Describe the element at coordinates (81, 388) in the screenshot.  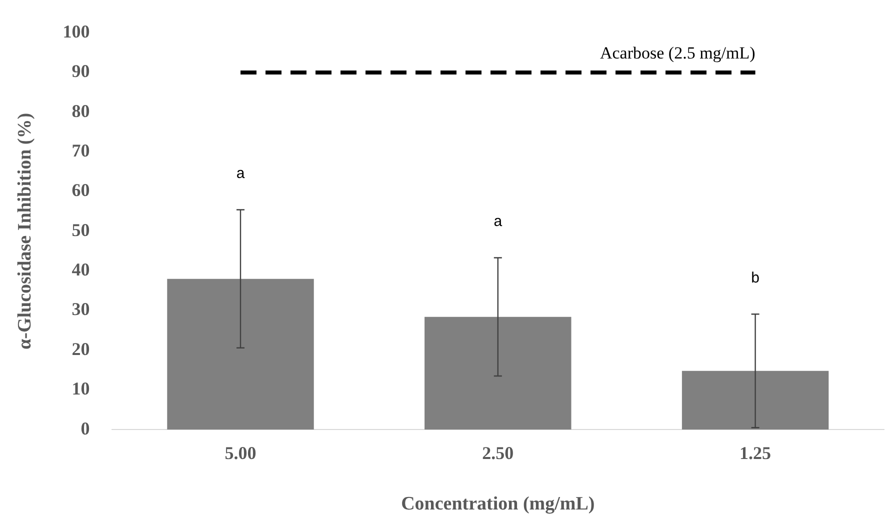
I see `y-tick-label: 10` at that location.